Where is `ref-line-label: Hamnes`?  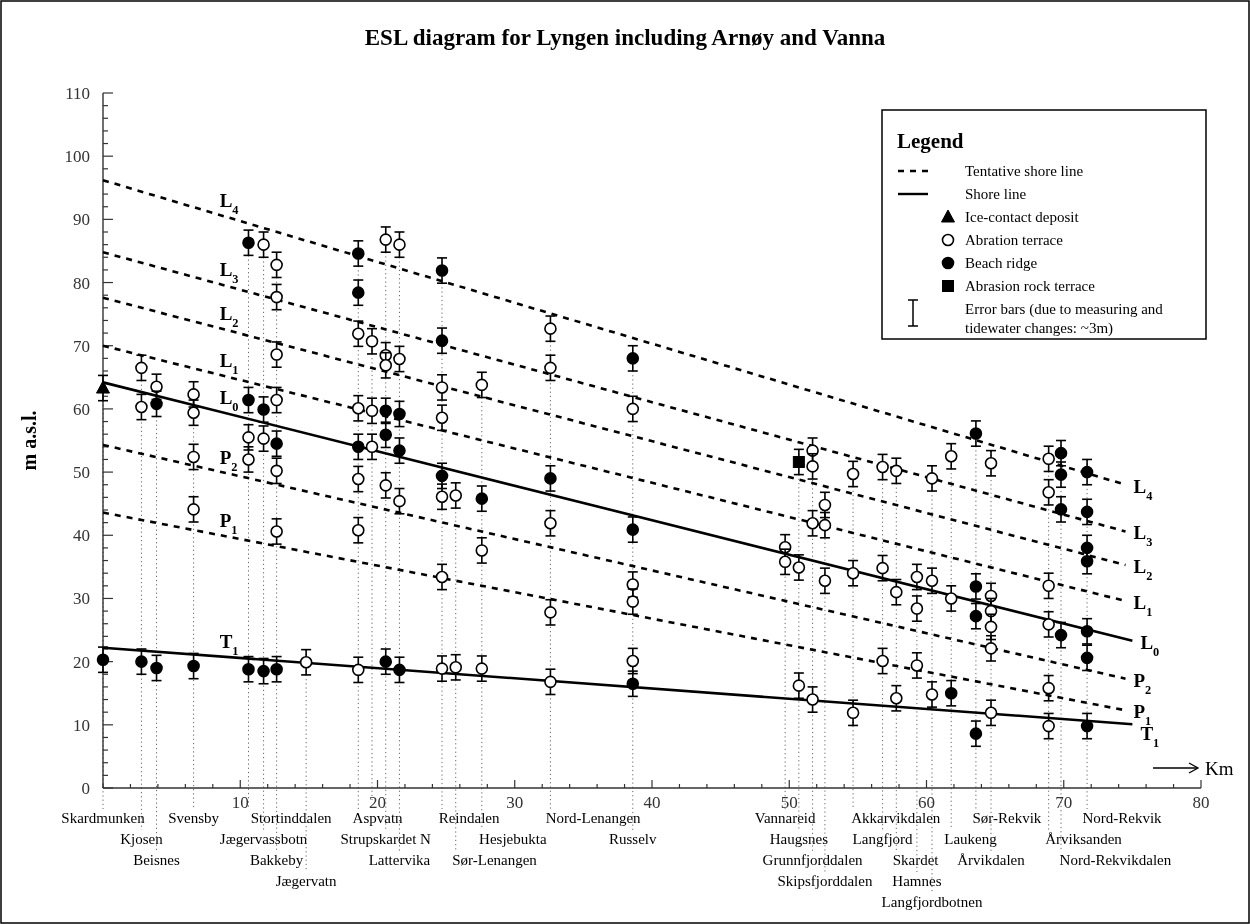
ref-line-label: Hamnes is located at coordinates (917, 881).